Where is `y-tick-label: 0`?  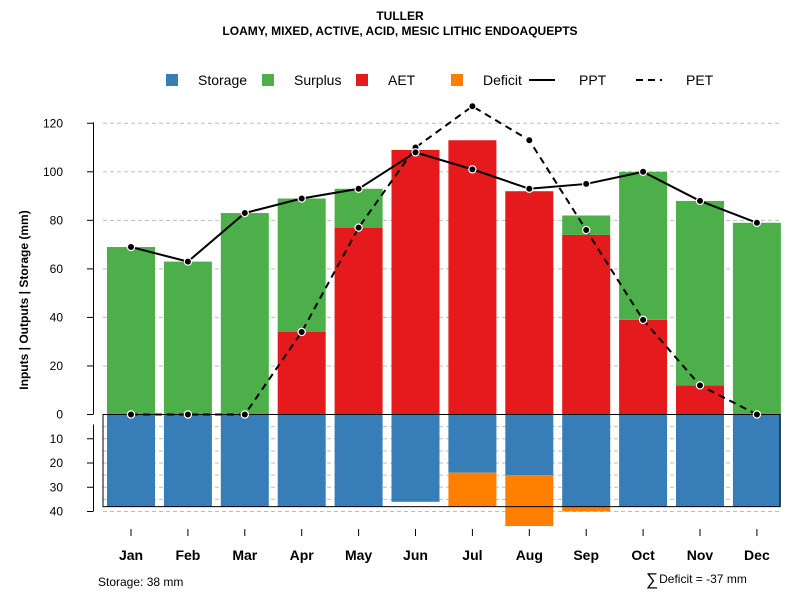
y-tick-label: 0 is located at coordinates (59, 415).